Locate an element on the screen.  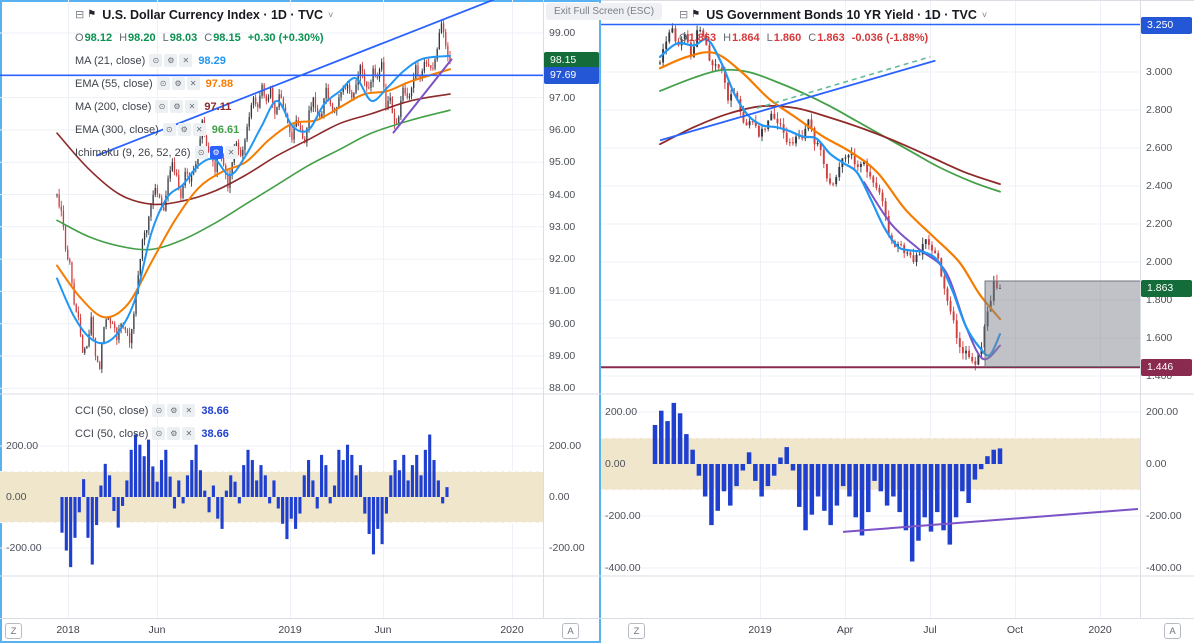
indicator-label: MA (21, close) is located at coordinates (110, 60).